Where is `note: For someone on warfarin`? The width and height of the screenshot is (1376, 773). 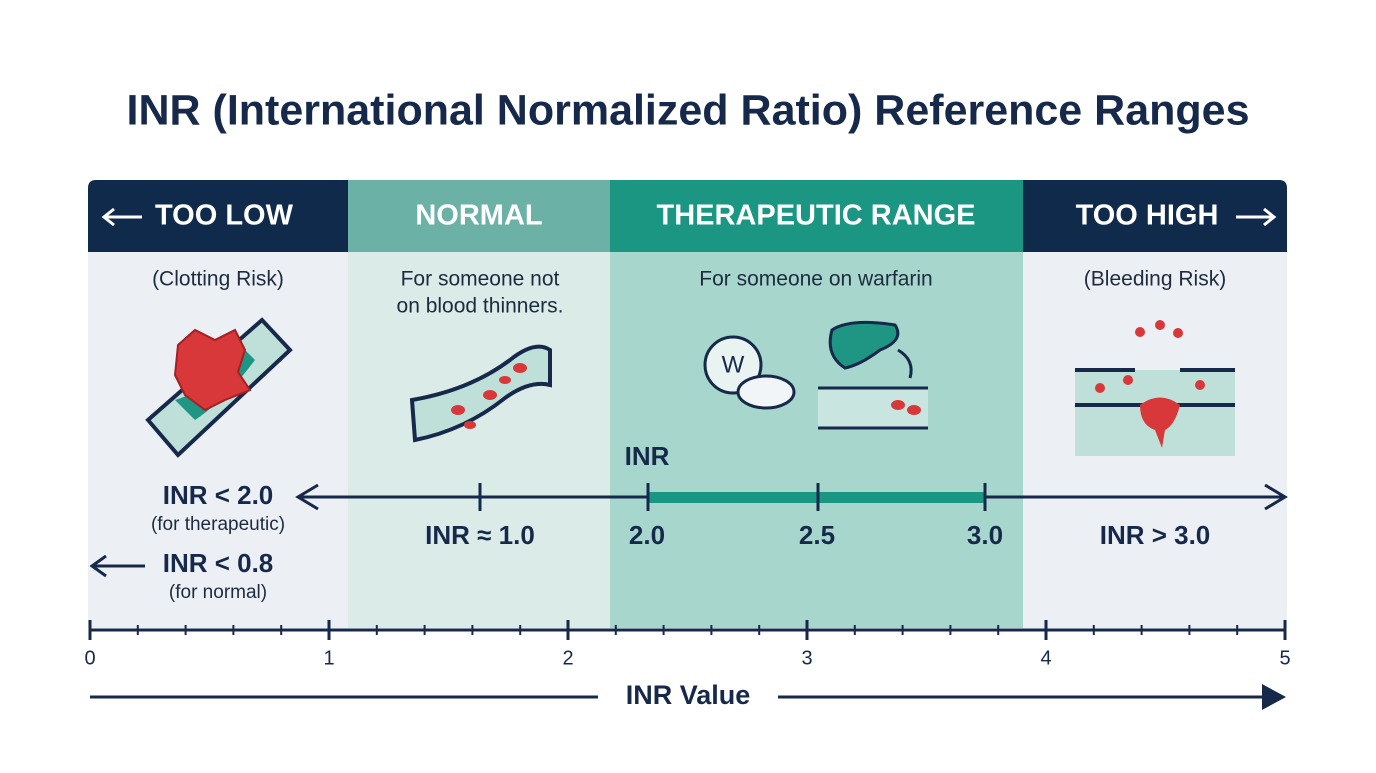 note: For someone on warfarin is located at coordinates (815, 279).